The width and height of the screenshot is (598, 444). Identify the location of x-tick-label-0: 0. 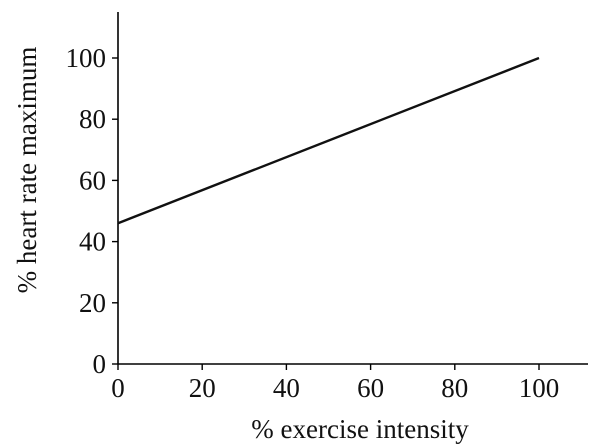
(118, 388).